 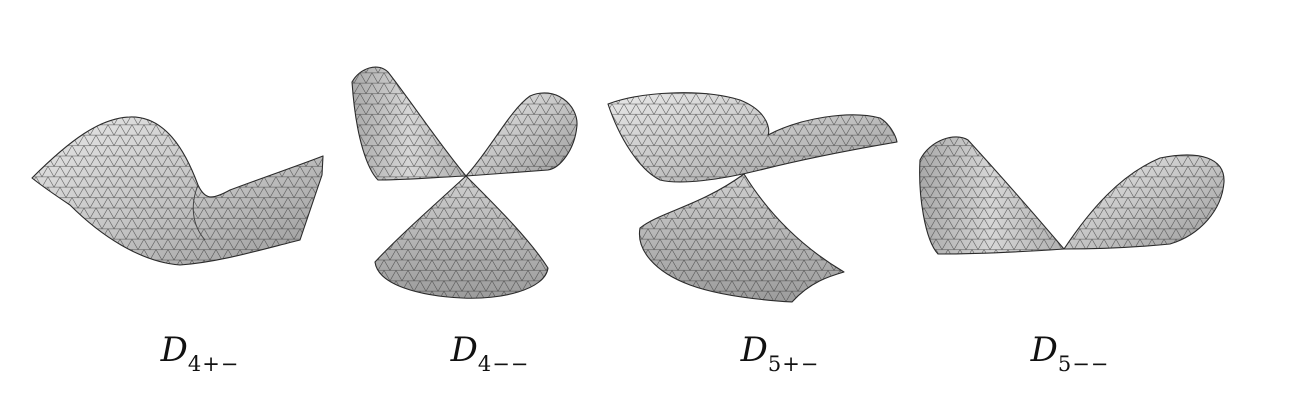 What do you see at coordinates (793, 364) in the screenshot?
I see `label-subscript: 5+−` at bounding box center [793, 364].